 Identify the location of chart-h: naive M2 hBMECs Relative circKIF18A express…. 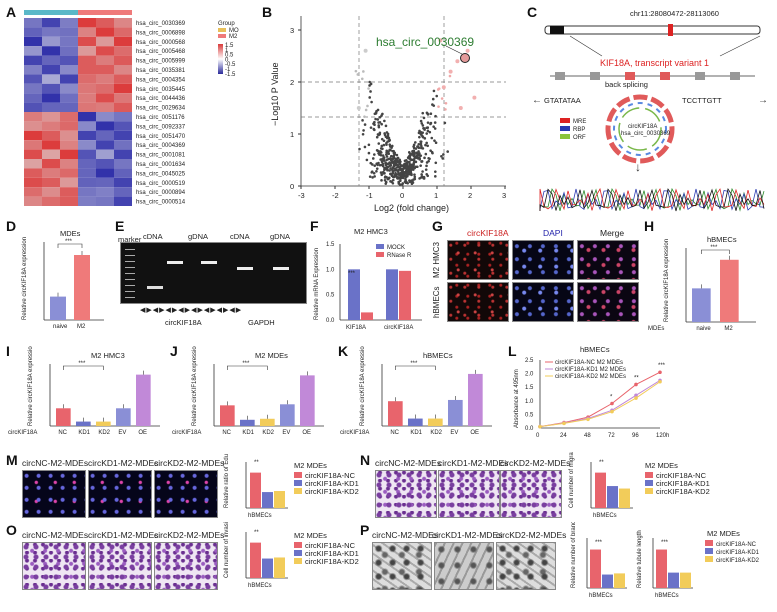
(702, 283).